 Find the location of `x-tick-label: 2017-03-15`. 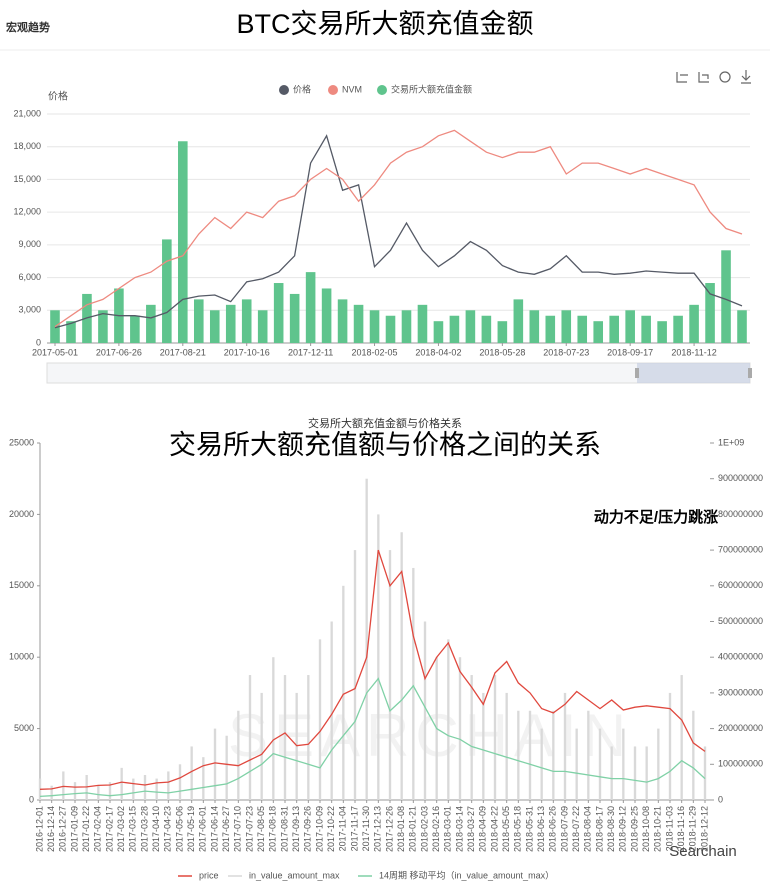

x-tick-label: 2017-03-15 is located at coordinates (133, 829).